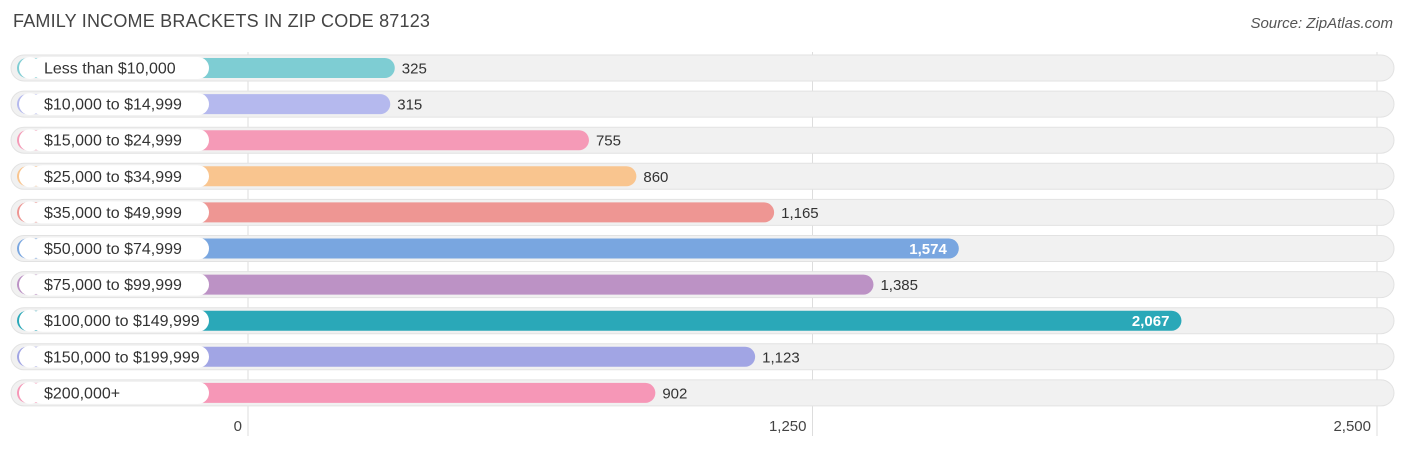  I want to click on value-label: 315, so click(409, 105).